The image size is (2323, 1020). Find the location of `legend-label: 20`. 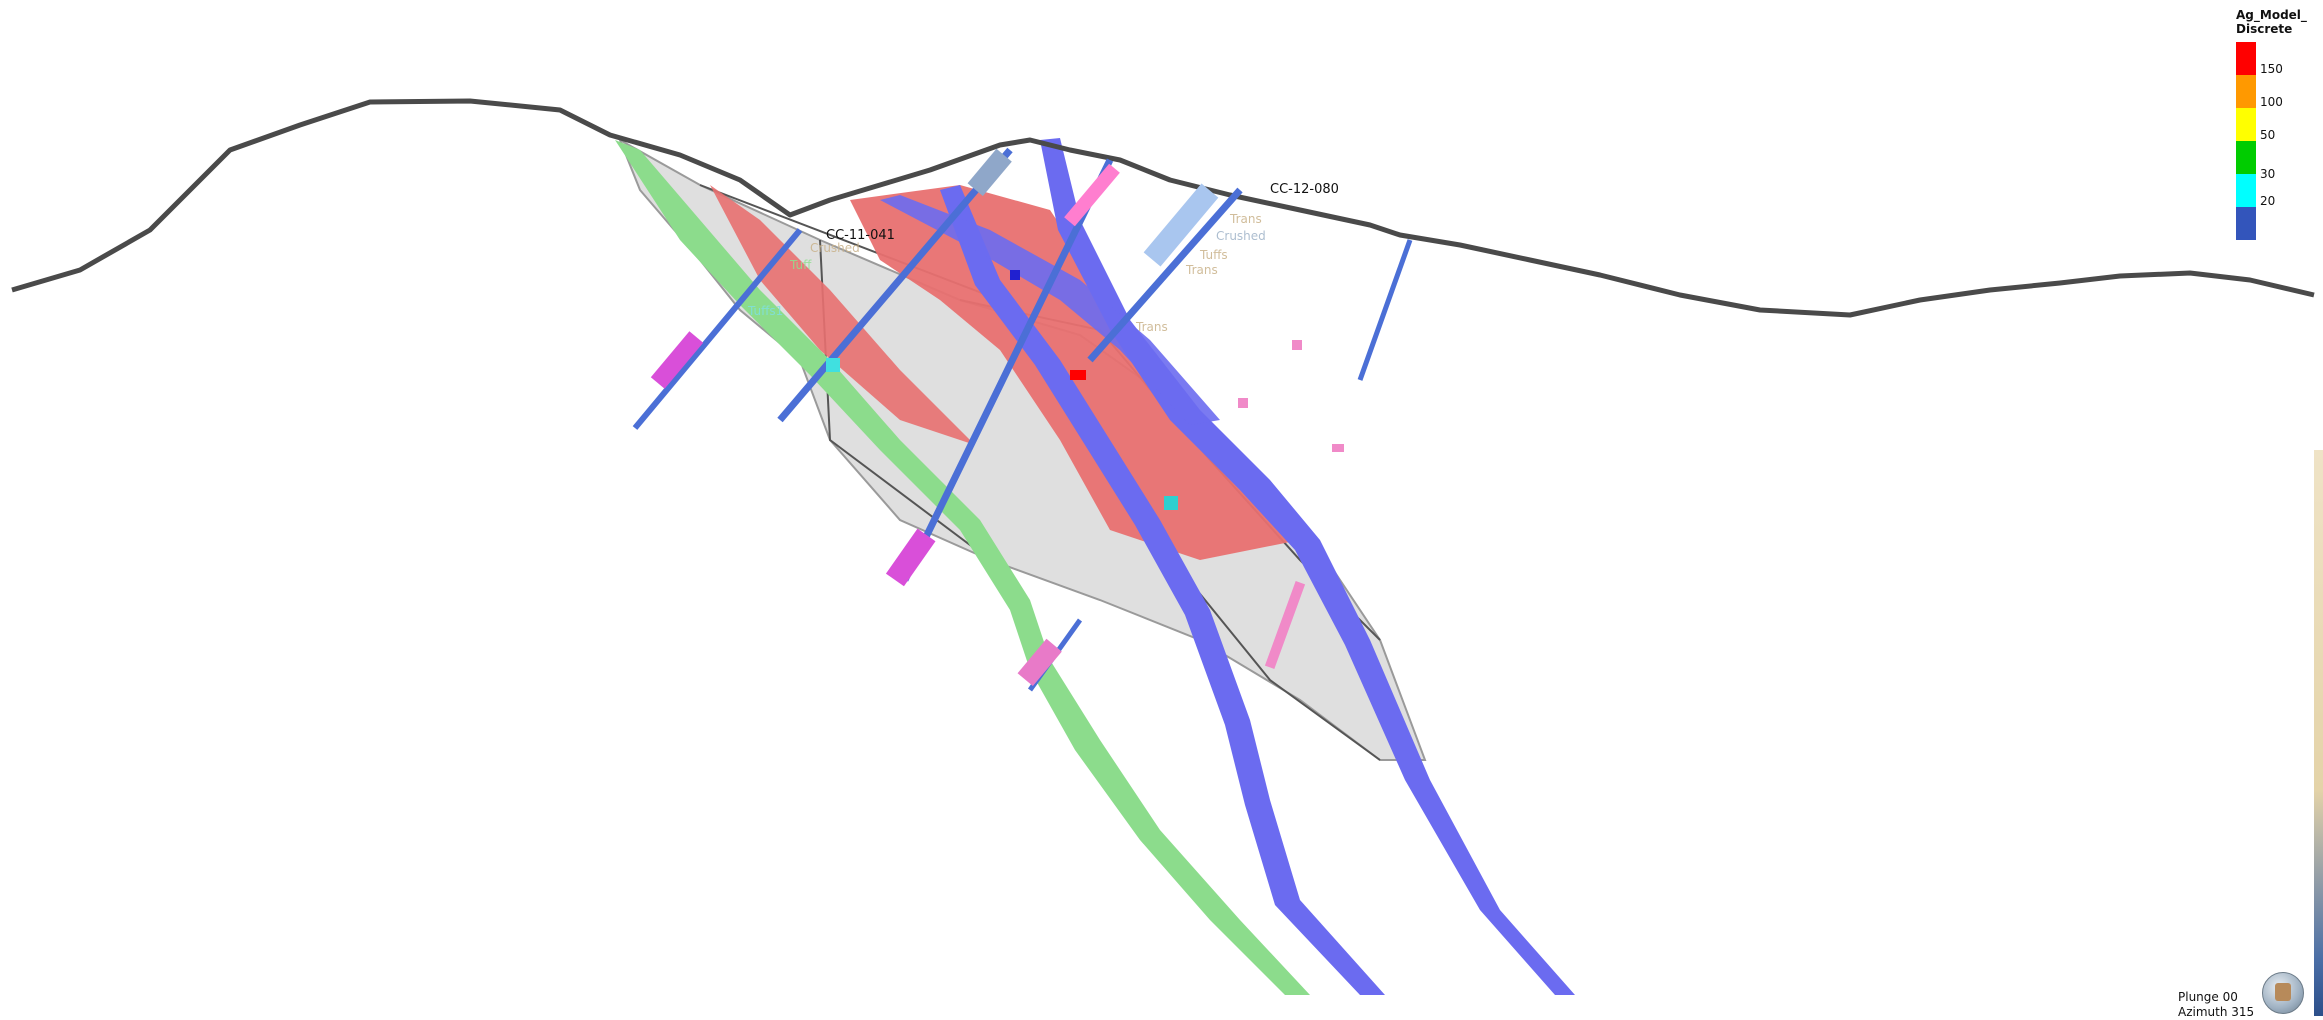

legend-label: 20 is located at coordinates (2268, 201).